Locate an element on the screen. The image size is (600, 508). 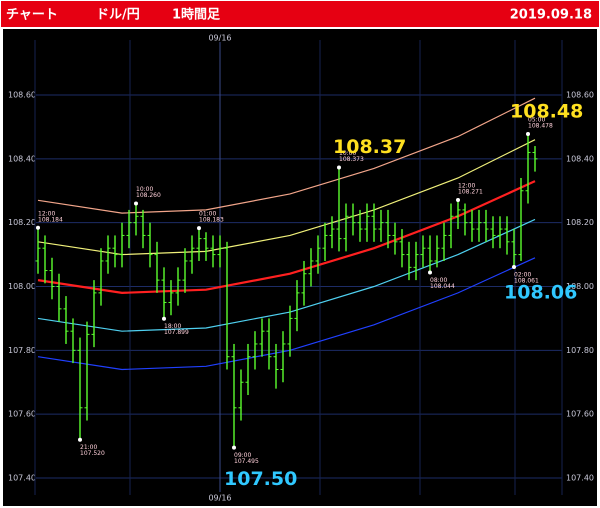
header-bar is located at coordinates (300, 14).